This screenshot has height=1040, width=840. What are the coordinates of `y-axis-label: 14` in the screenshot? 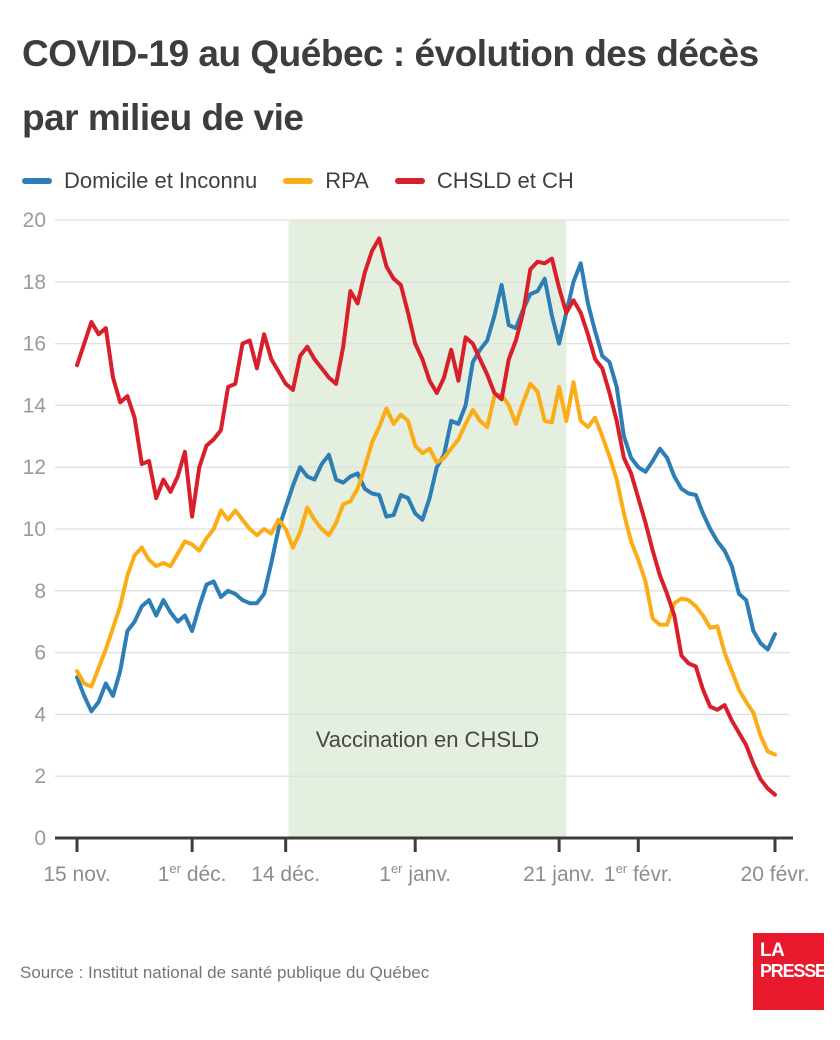 It's located at (35, 405).